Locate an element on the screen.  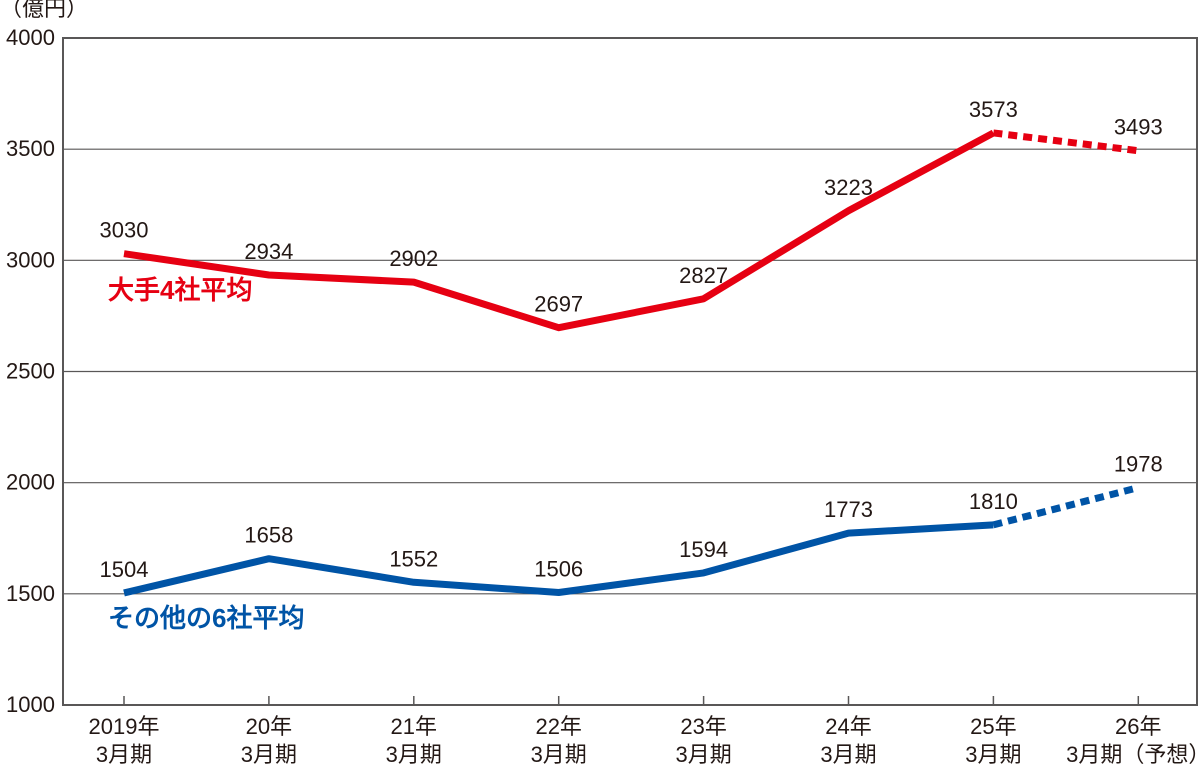
x-tick-label: 23年 is located at coordinates (703, 726).